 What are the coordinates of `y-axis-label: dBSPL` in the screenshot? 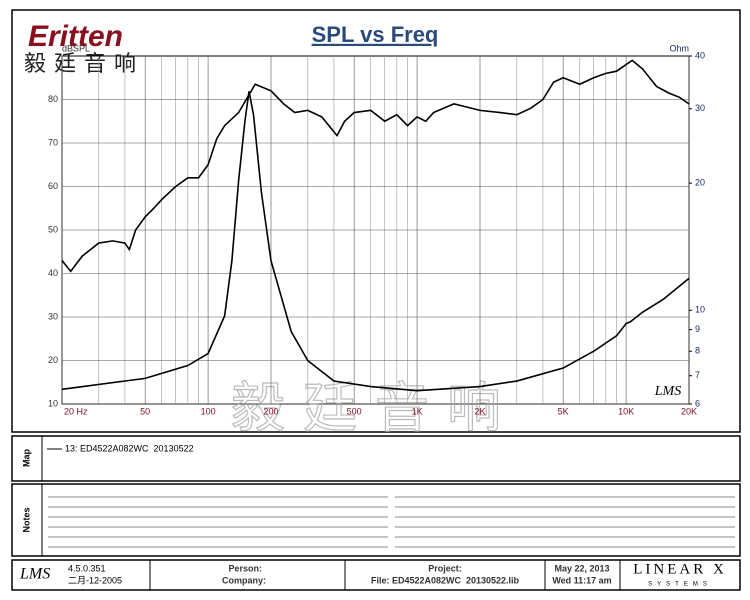 It's located at (76, 48).